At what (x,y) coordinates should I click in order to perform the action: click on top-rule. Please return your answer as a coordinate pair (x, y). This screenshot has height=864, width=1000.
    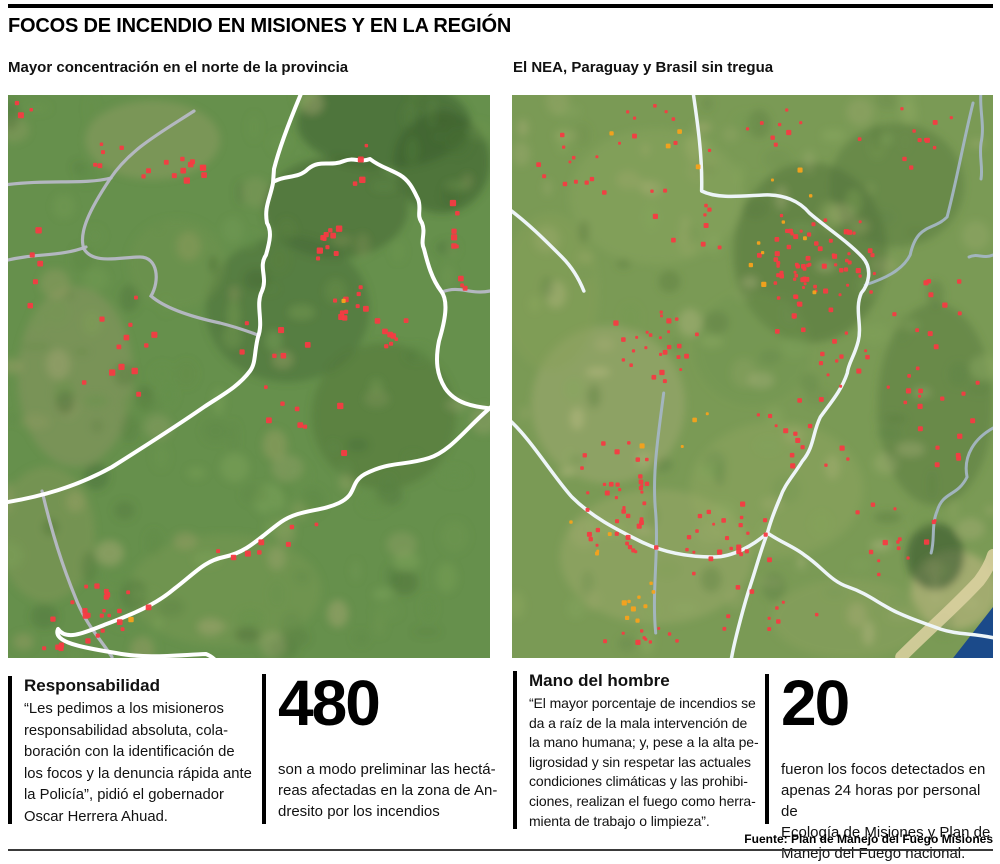
    Looking at the image, I should click on (500, 6).